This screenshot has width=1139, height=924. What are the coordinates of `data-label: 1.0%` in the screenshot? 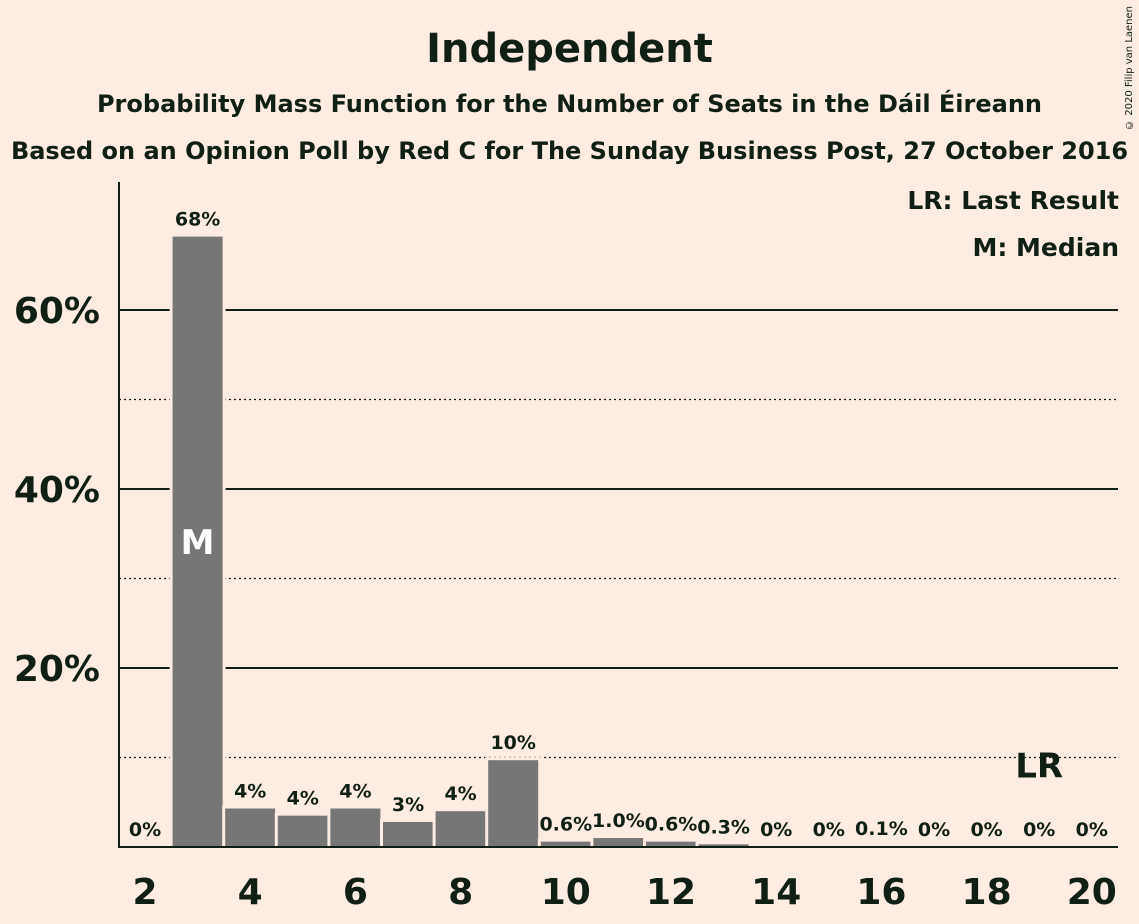 It's located at (618, 821).